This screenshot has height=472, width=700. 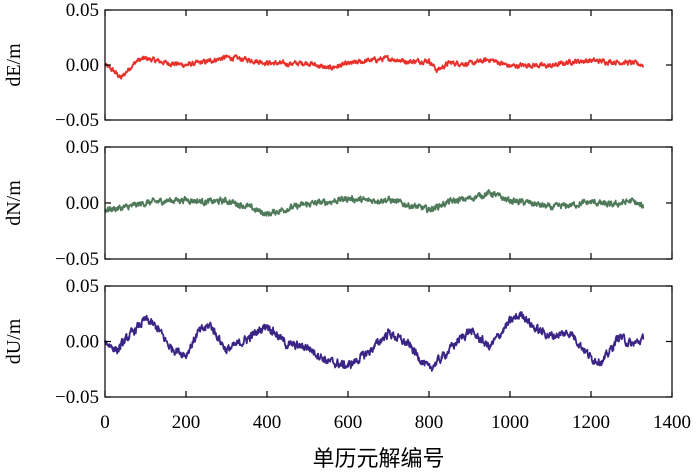 What do you see at coordinates (105, 422) in the screenshot?
I see `x-tick-label-0: 0` at bounding box center [105, 422].